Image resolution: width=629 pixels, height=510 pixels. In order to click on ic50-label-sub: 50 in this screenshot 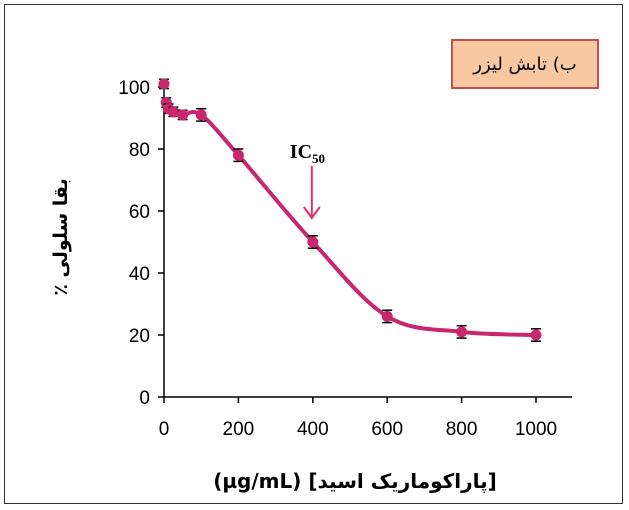, I will do `click(318, 158)`.